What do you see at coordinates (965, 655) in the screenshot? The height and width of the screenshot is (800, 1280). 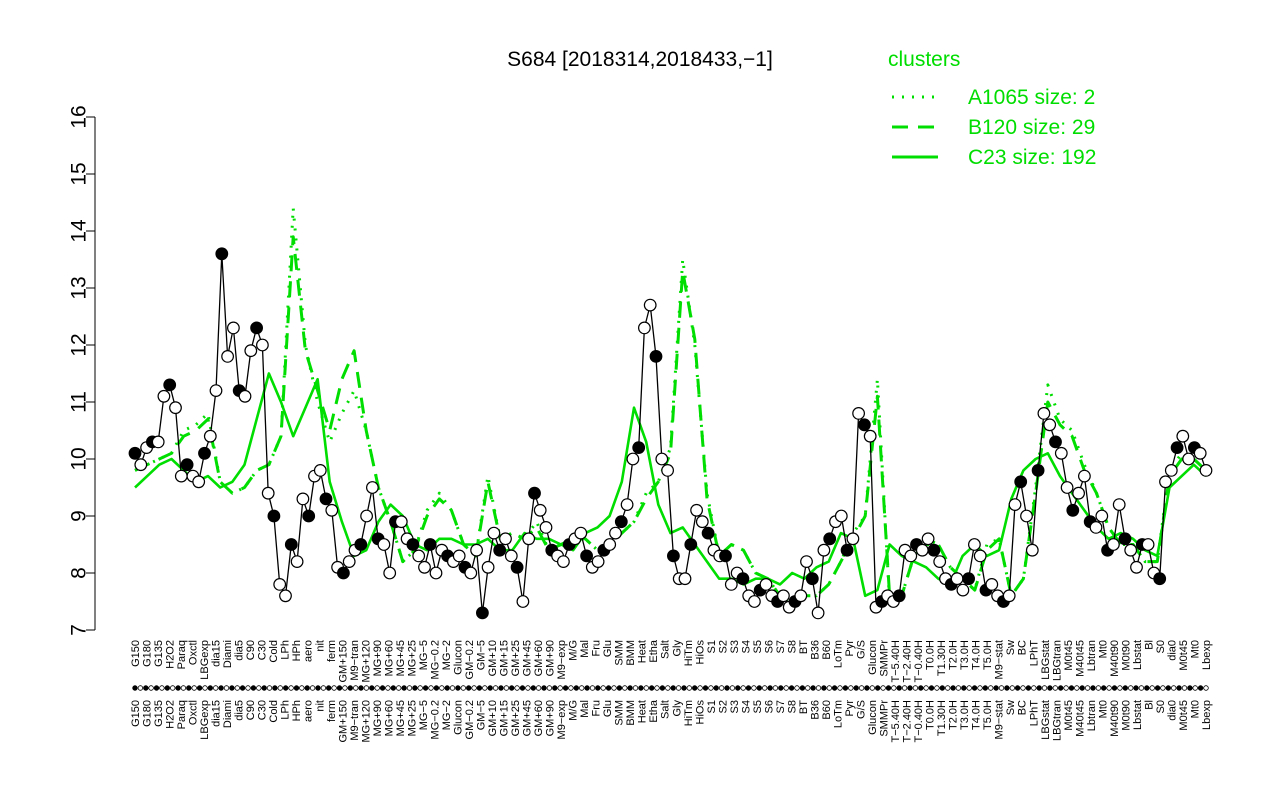 I see `x-tick-label: T3.0H` at bounding box center [965, 655].